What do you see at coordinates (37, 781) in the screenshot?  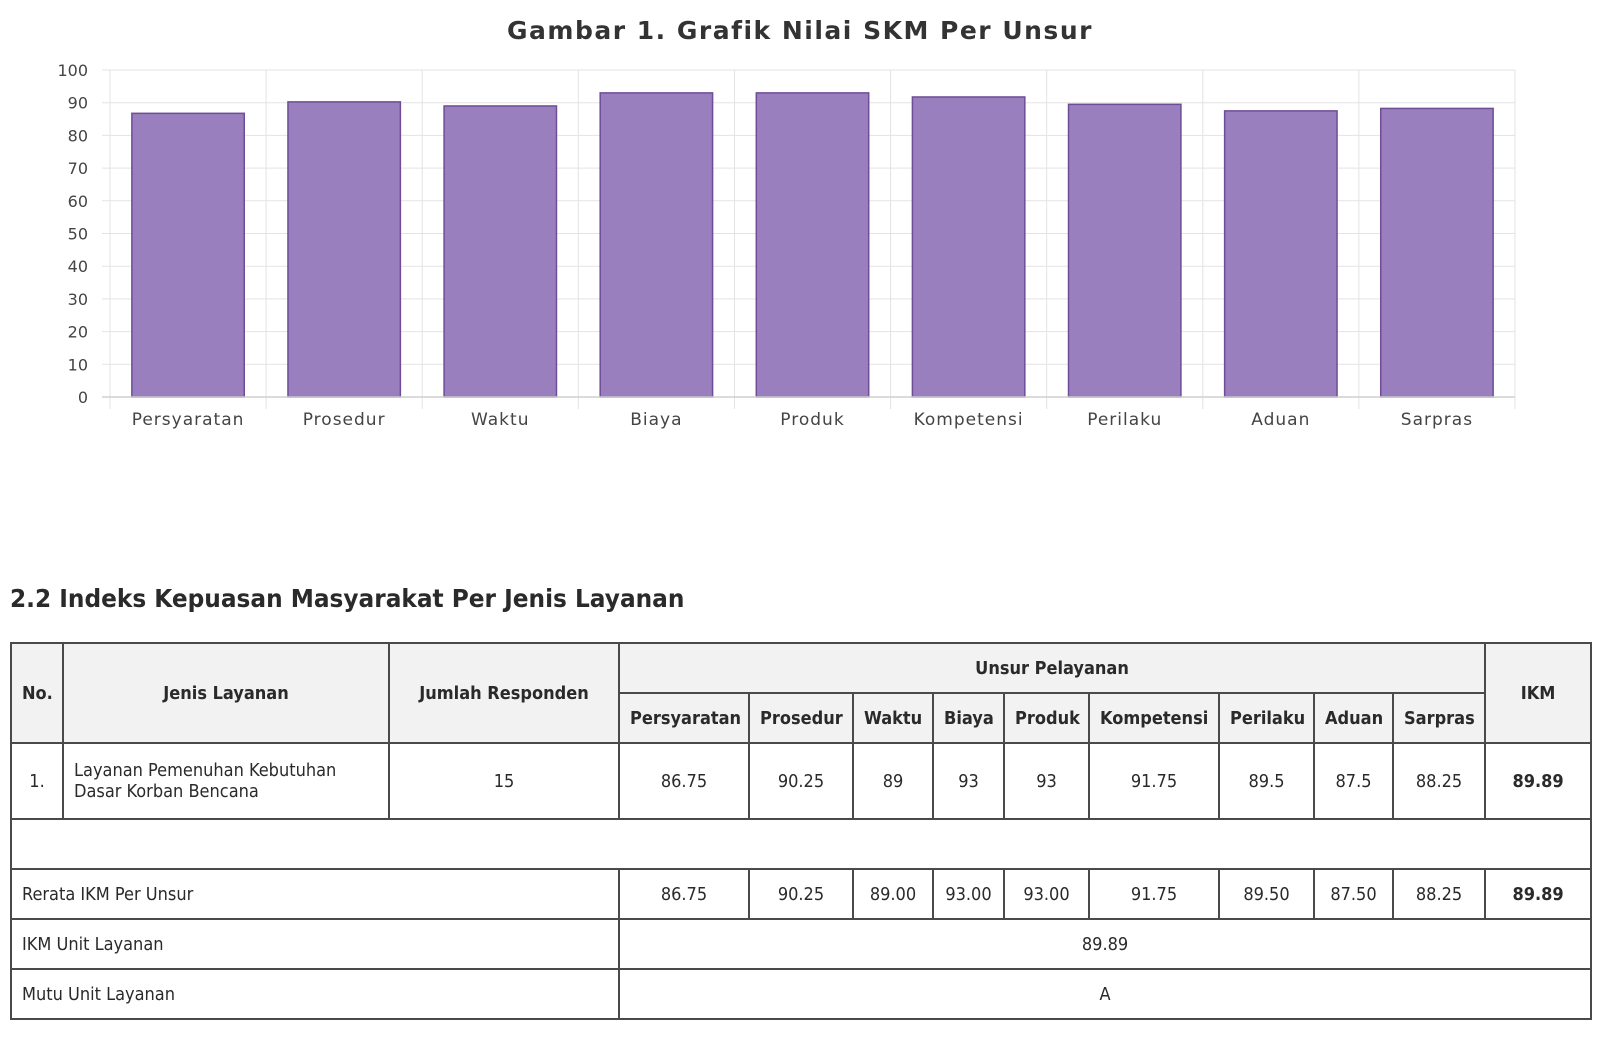 I see `cell-no: 1.` at bounding box center [37, 781].